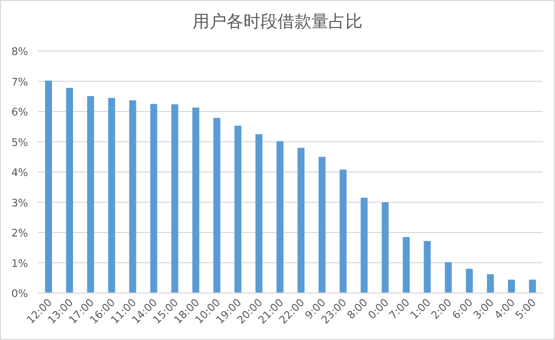  What do you see at coordinates (19, 142) in the screenshot?
I see `y-tick-label: 5%` at bounding box center [19, 142].